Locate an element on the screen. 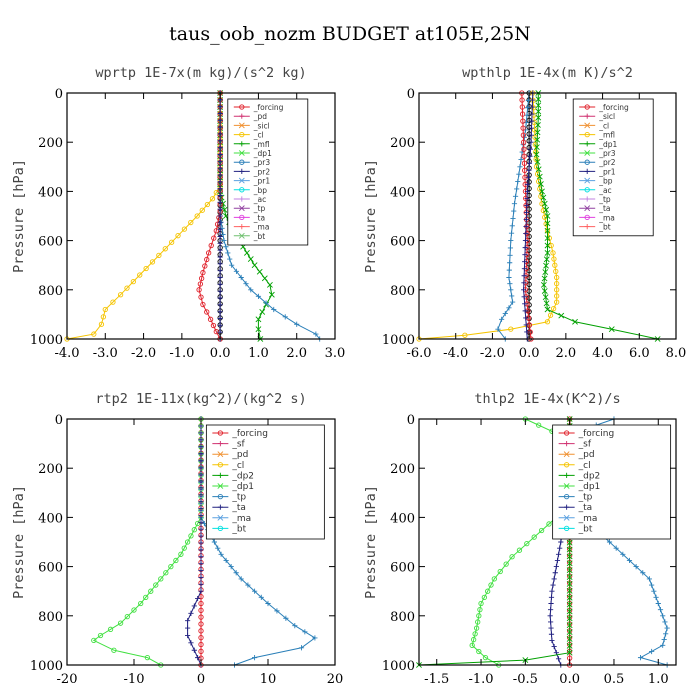 Image resolution: width=700 pixels, height=700 pixels. legend-label: _pr2 is located at coordinates (607, 162).